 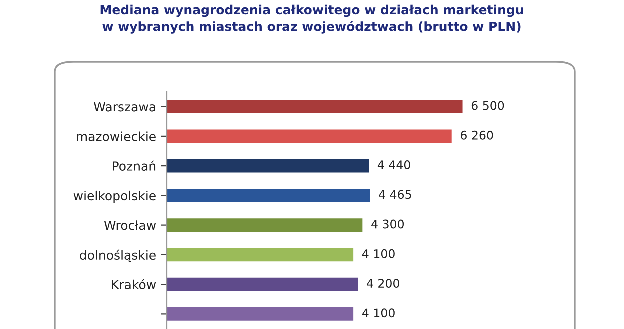 What do you see at coordinates (477, 135) in the screenshot?
I see `data-label: 6 260` at bounding box center [477, 135].